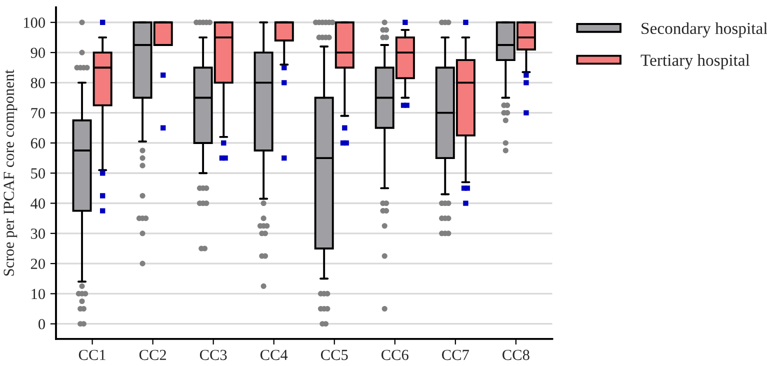 Image resolution: width=767 pixels, height=366 pixels. Describe the element at coordinates (38, 294) in the screenshot. I see `y-tick-label: 10` at that location.